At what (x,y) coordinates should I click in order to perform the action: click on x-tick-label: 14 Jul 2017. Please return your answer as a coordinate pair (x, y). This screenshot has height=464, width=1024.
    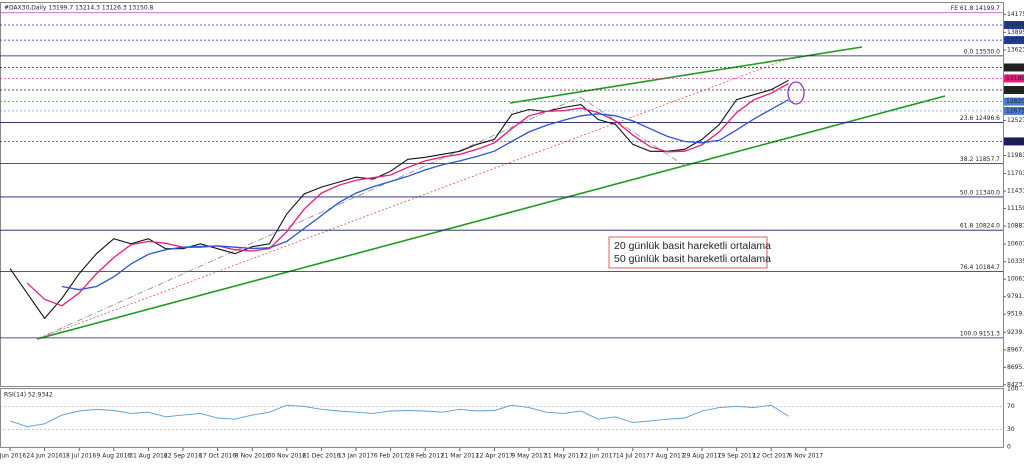
    Looking at the image, I should click on (633, 456).